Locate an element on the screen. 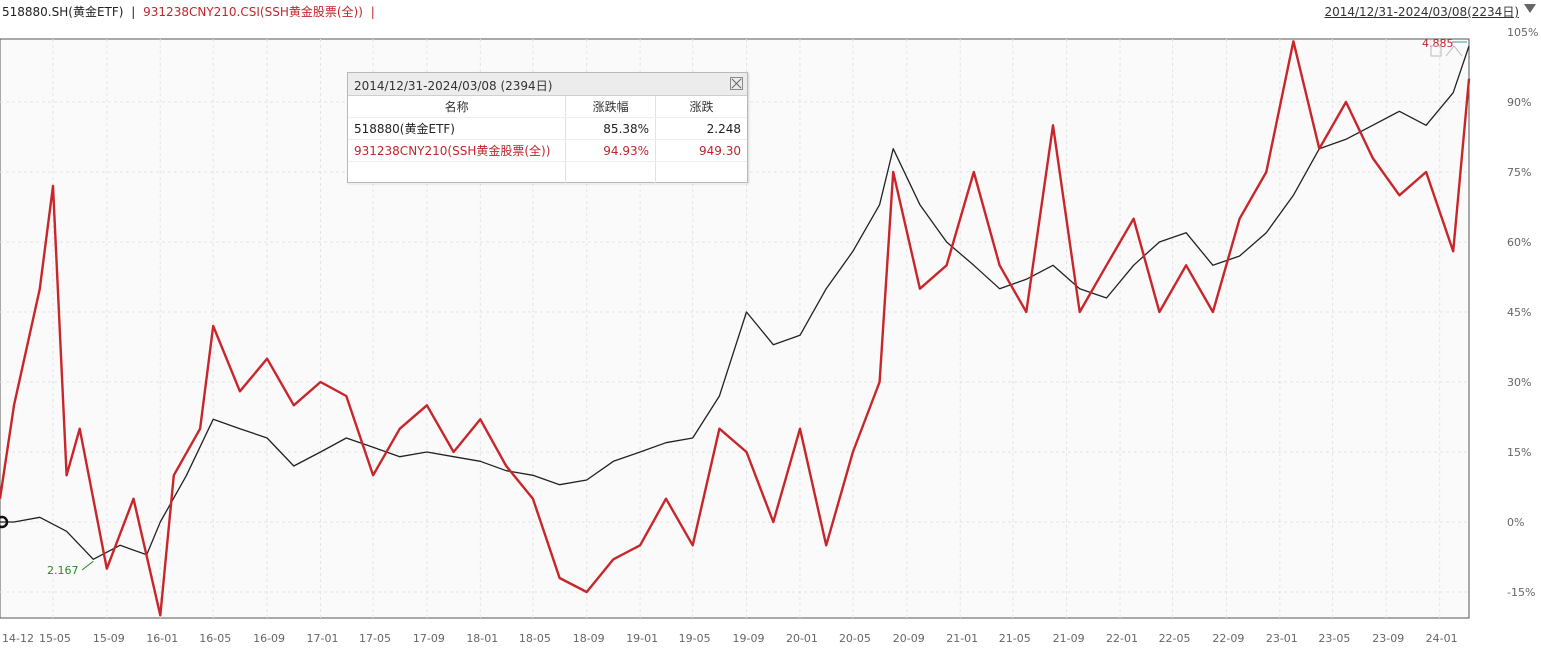 The width and height of the screenshot is (1541, 655). x-tick-label: 21-05 is located at coordinates (1015, 638).